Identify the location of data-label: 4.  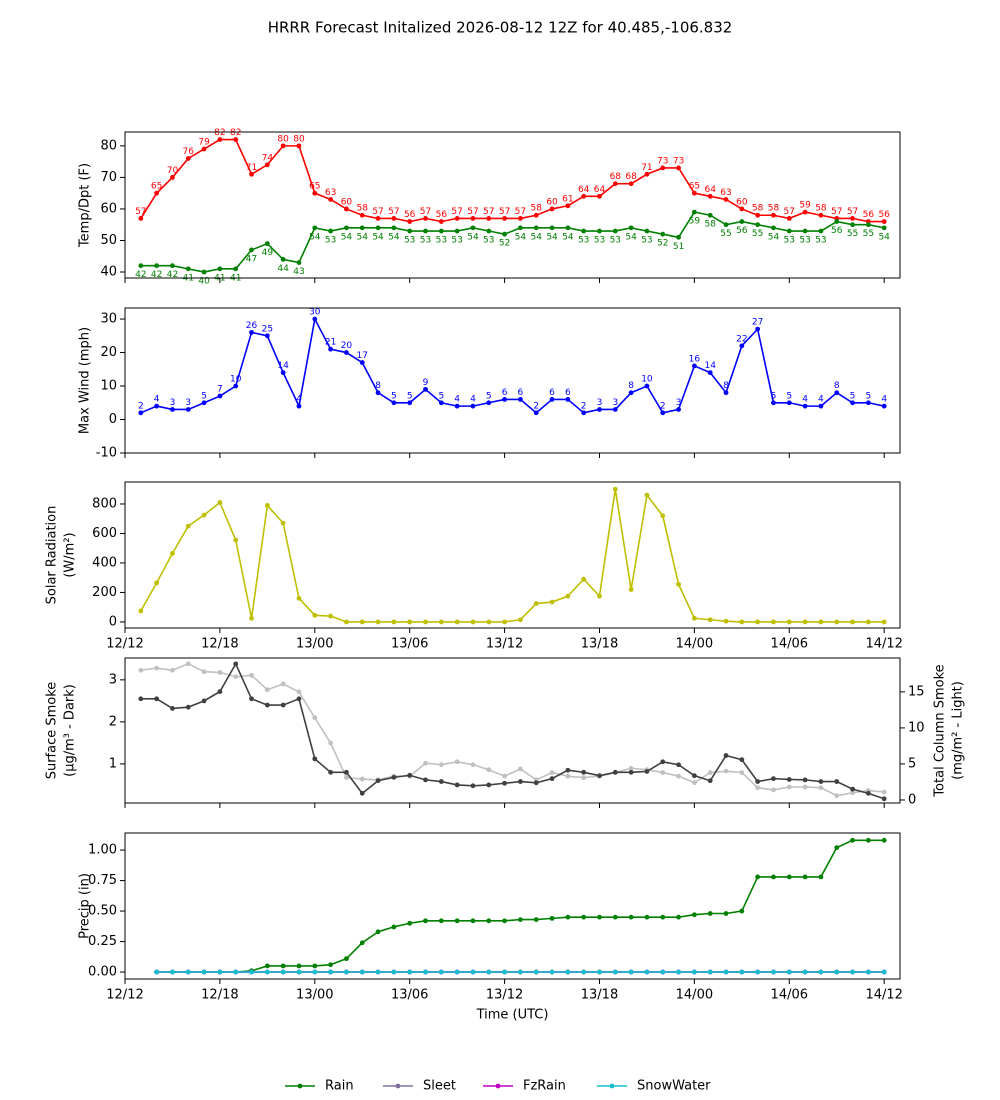
(457, 400).